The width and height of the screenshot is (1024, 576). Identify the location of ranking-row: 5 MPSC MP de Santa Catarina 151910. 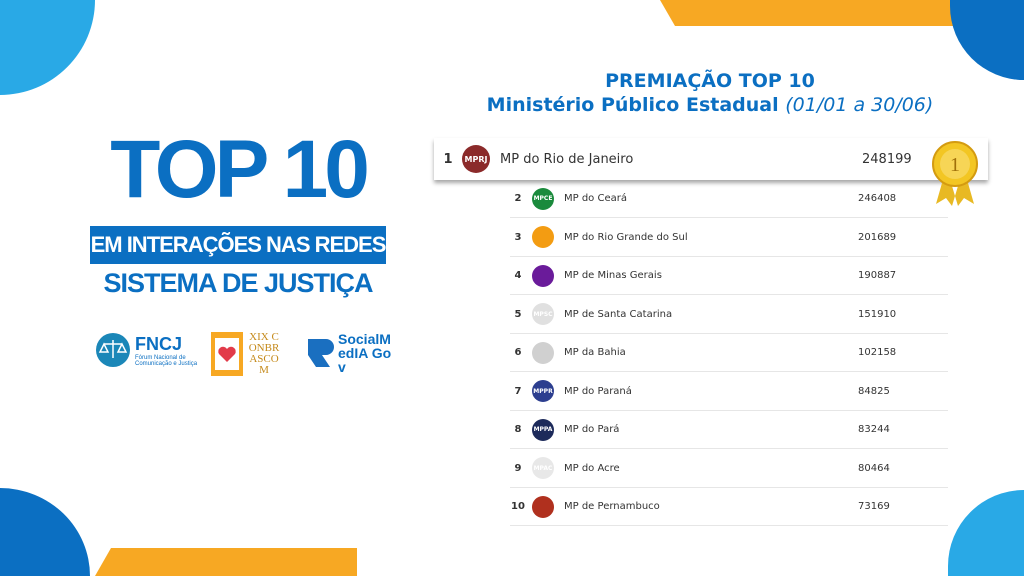
(729, 315).